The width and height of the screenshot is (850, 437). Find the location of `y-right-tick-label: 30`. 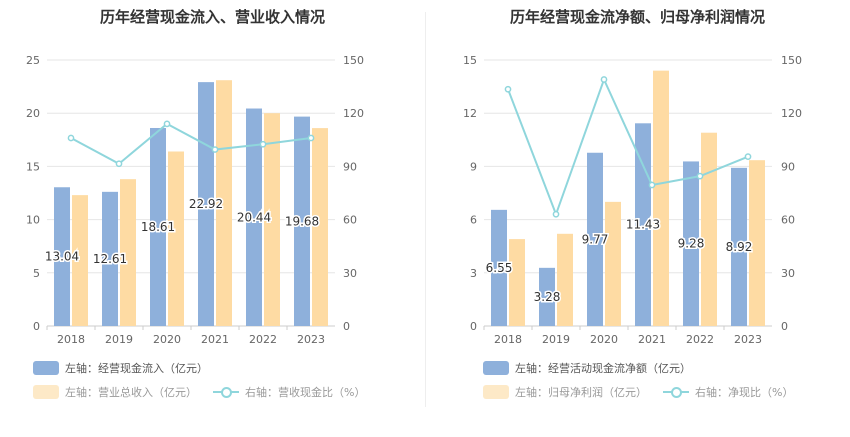

y-right-tick-label: 30 is located at coordinates (788, 273).